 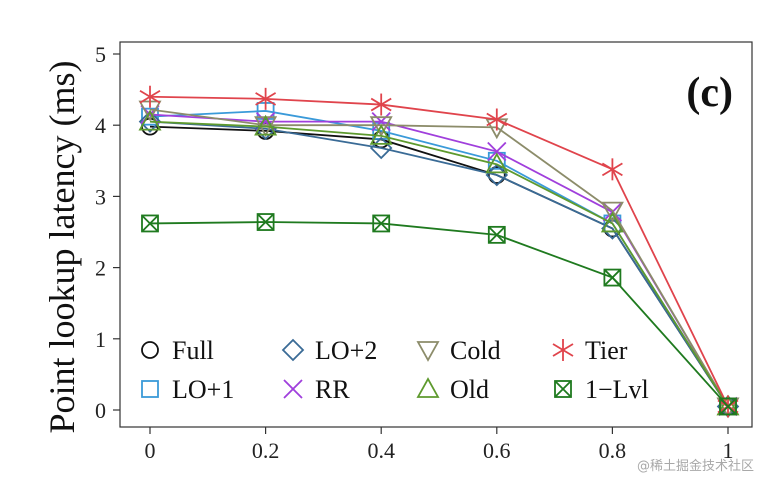 I want to click on x-tick-label: 0.2, so click(x=266, y=450).